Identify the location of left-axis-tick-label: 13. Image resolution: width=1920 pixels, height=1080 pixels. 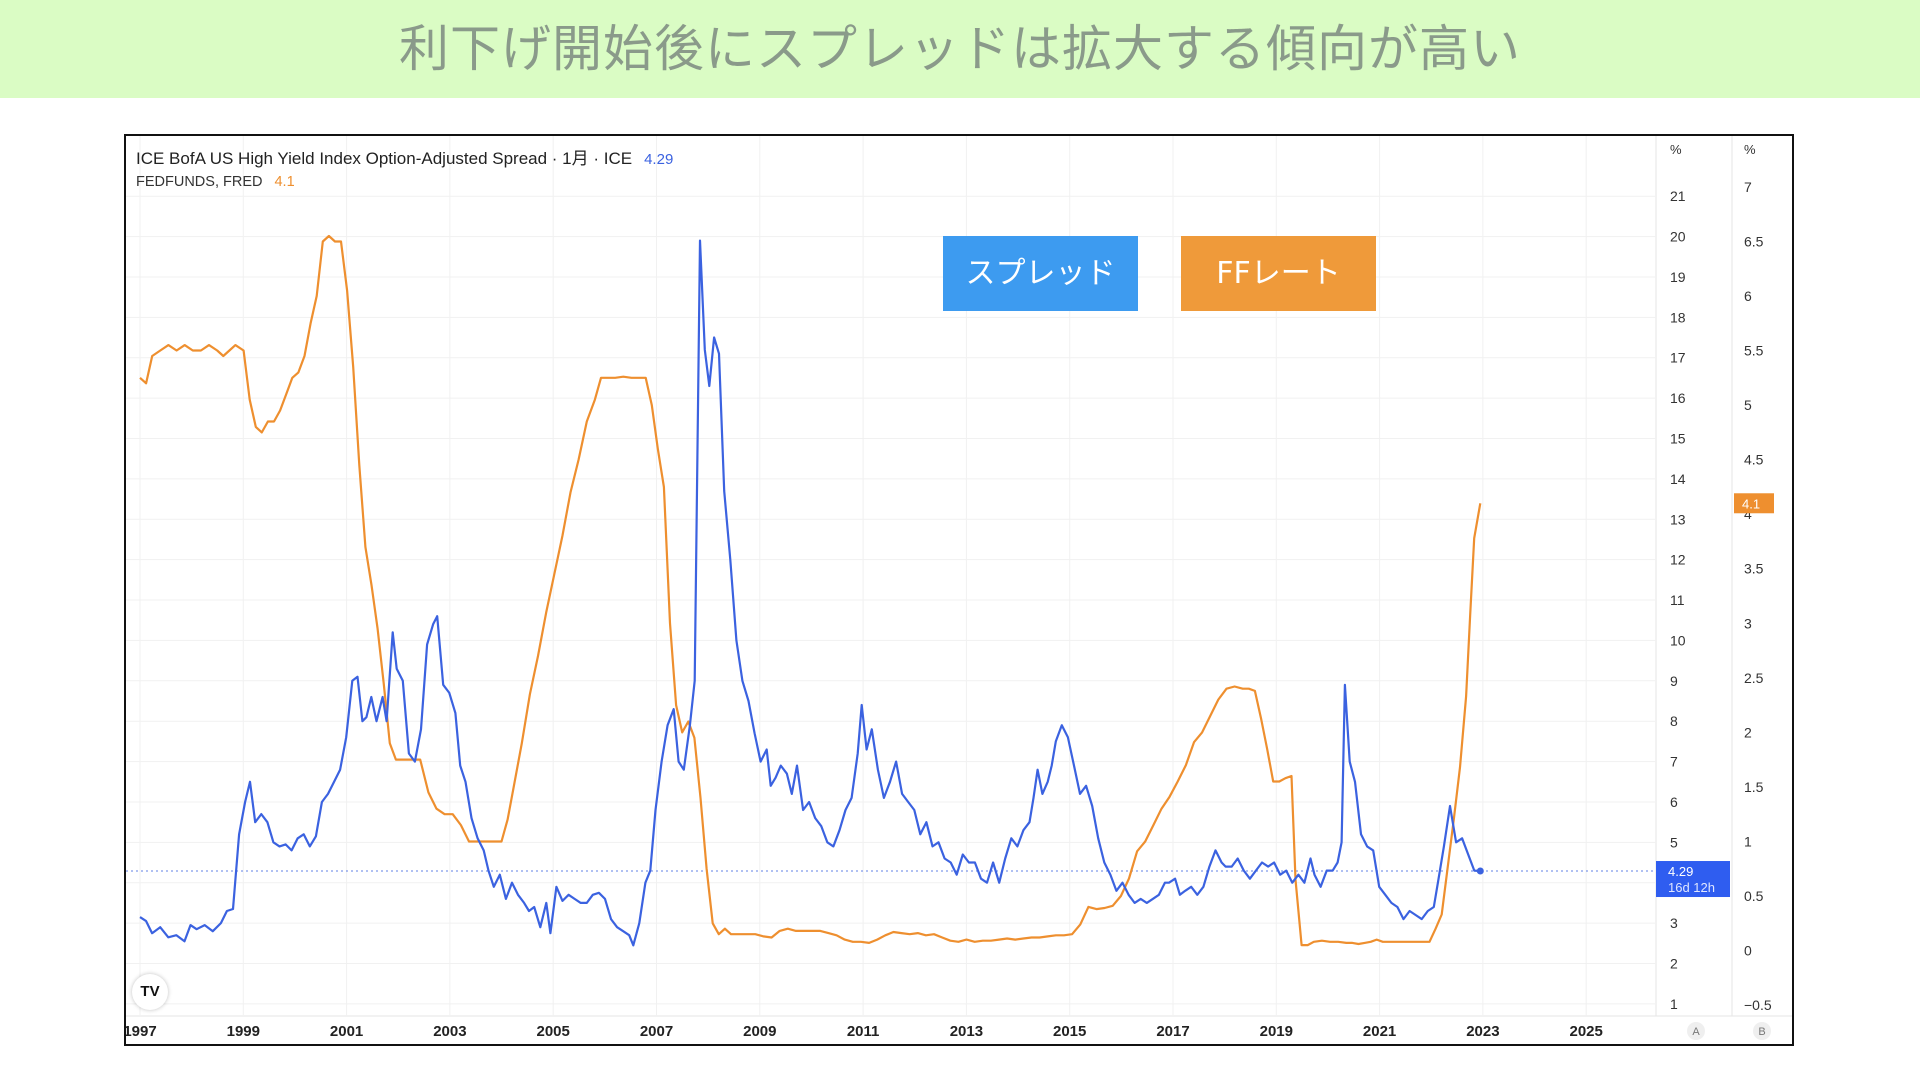
(1678, 519).